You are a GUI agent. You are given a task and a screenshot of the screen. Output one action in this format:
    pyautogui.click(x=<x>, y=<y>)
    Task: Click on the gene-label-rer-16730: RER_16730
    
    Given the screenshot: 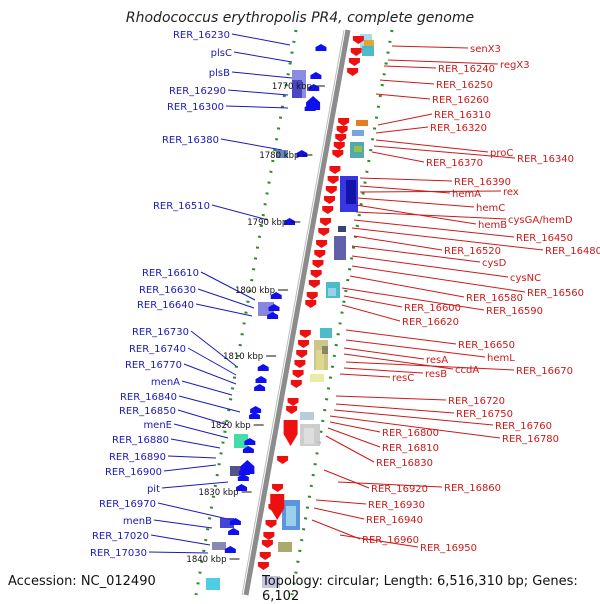 What is the action you would take?
    pyautogui.click(x=160, y=332)
    